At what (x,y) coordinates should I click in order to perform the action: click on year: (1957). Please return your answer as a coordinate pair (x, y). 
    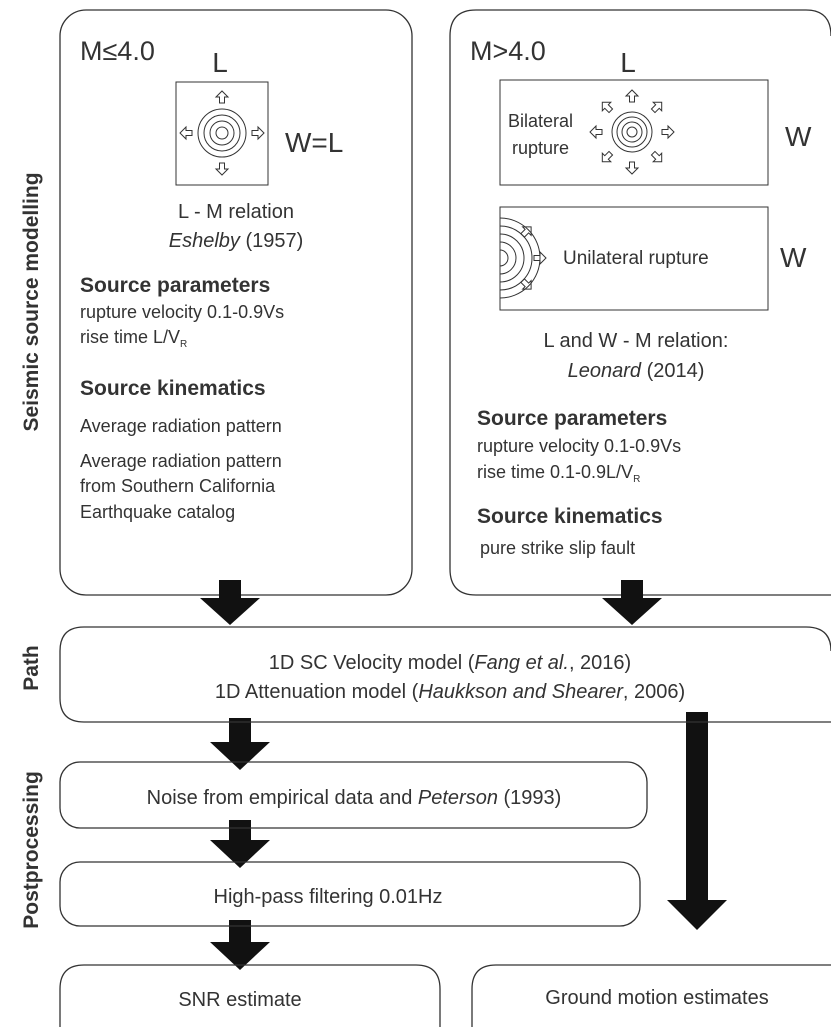
    Looking at the image, I should click on (274, 241).